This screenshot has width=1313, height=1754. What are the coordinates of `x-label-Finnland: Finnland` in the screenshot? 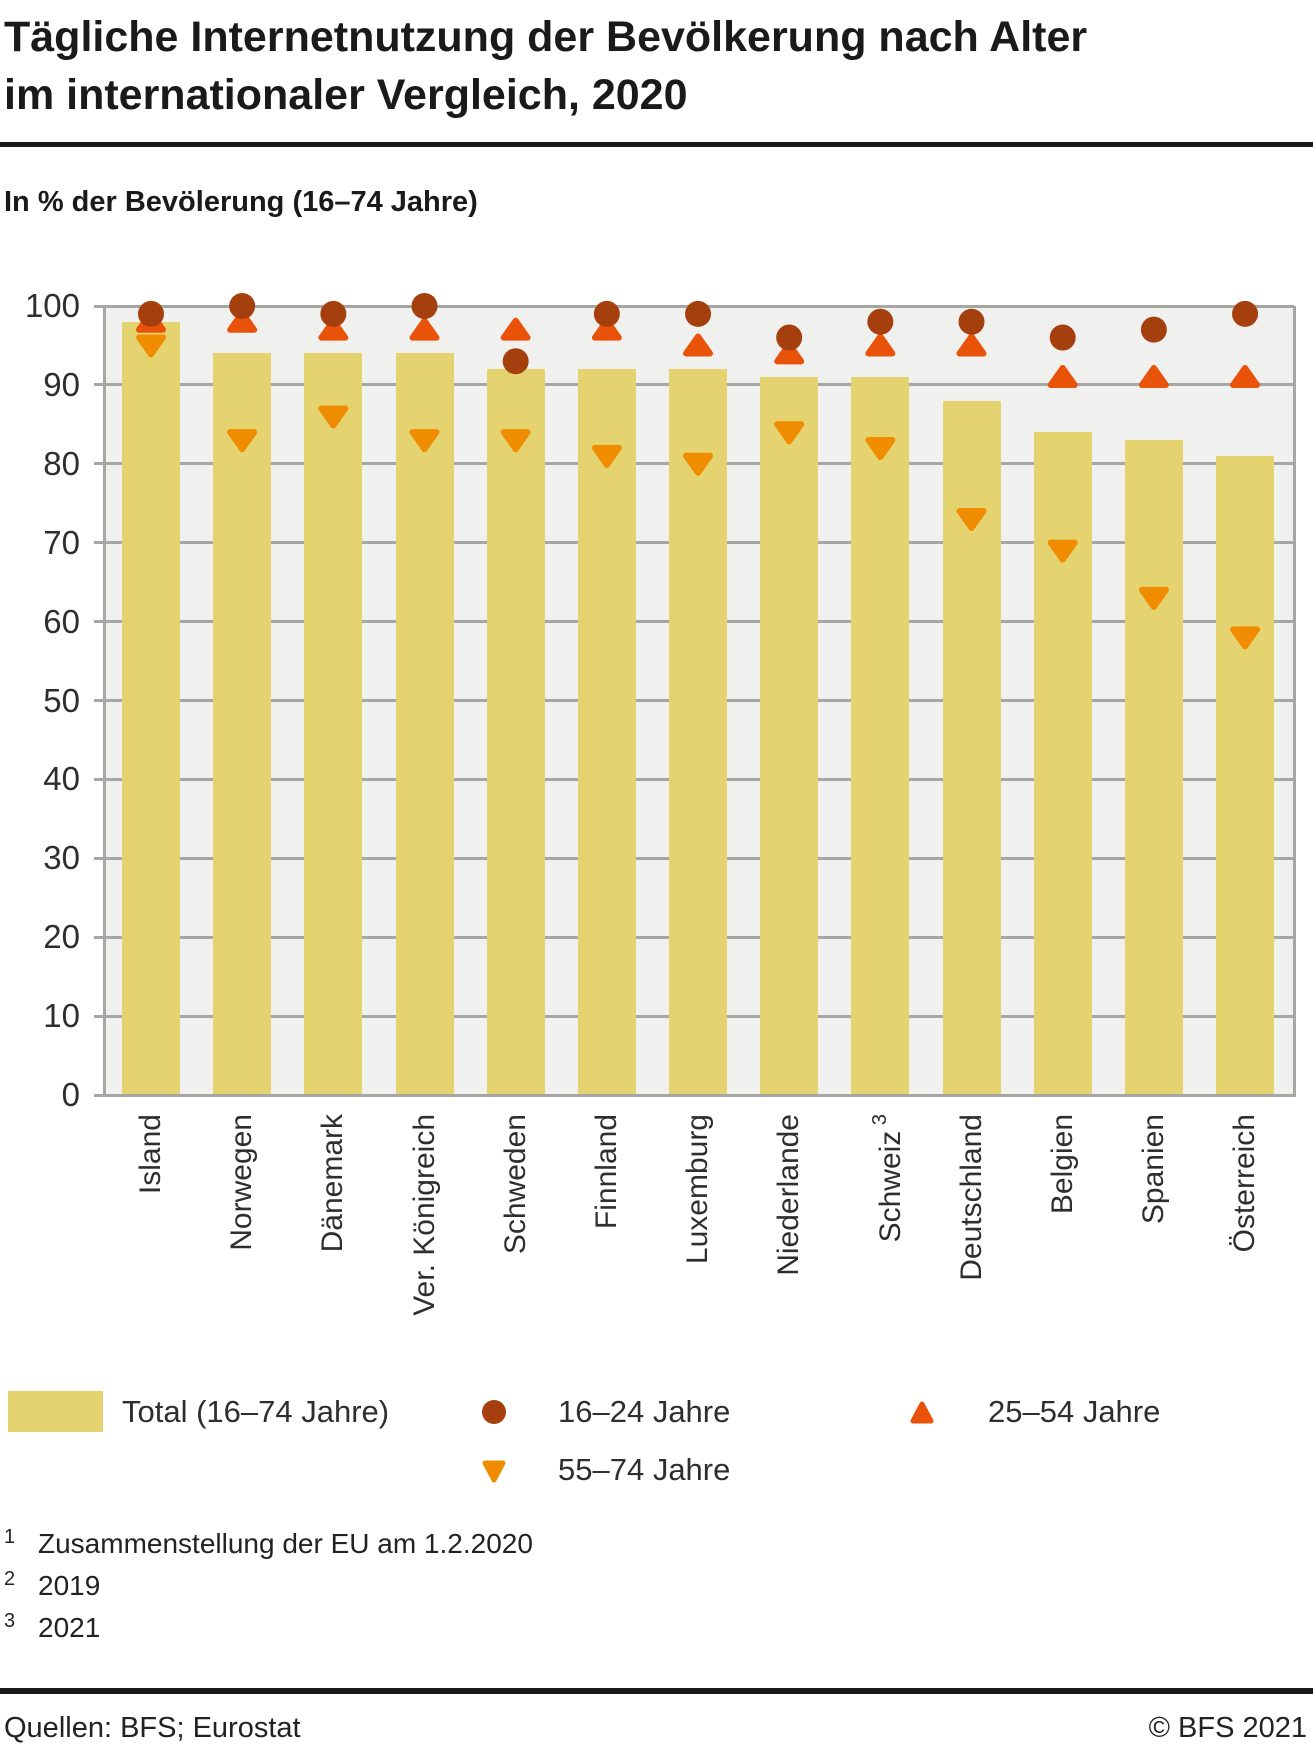 It's located at (606, 1172).